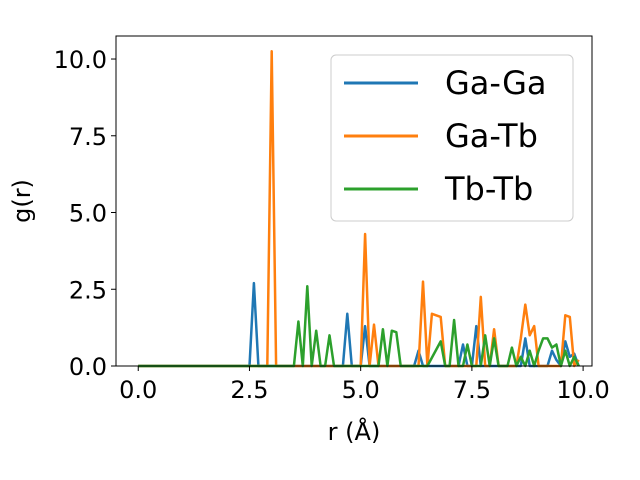 The image size is (640, 480). I want to click on legend-box, so click(452, 138).